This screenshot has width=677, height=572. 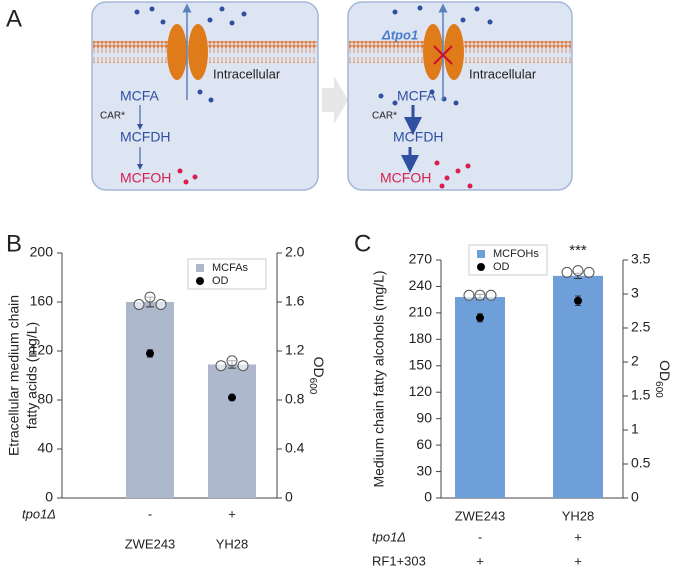 What do you see at coordinates (635, 429) in the screenshot?
I see `y2-tick-label: 1` at bounding box center [635, 429].